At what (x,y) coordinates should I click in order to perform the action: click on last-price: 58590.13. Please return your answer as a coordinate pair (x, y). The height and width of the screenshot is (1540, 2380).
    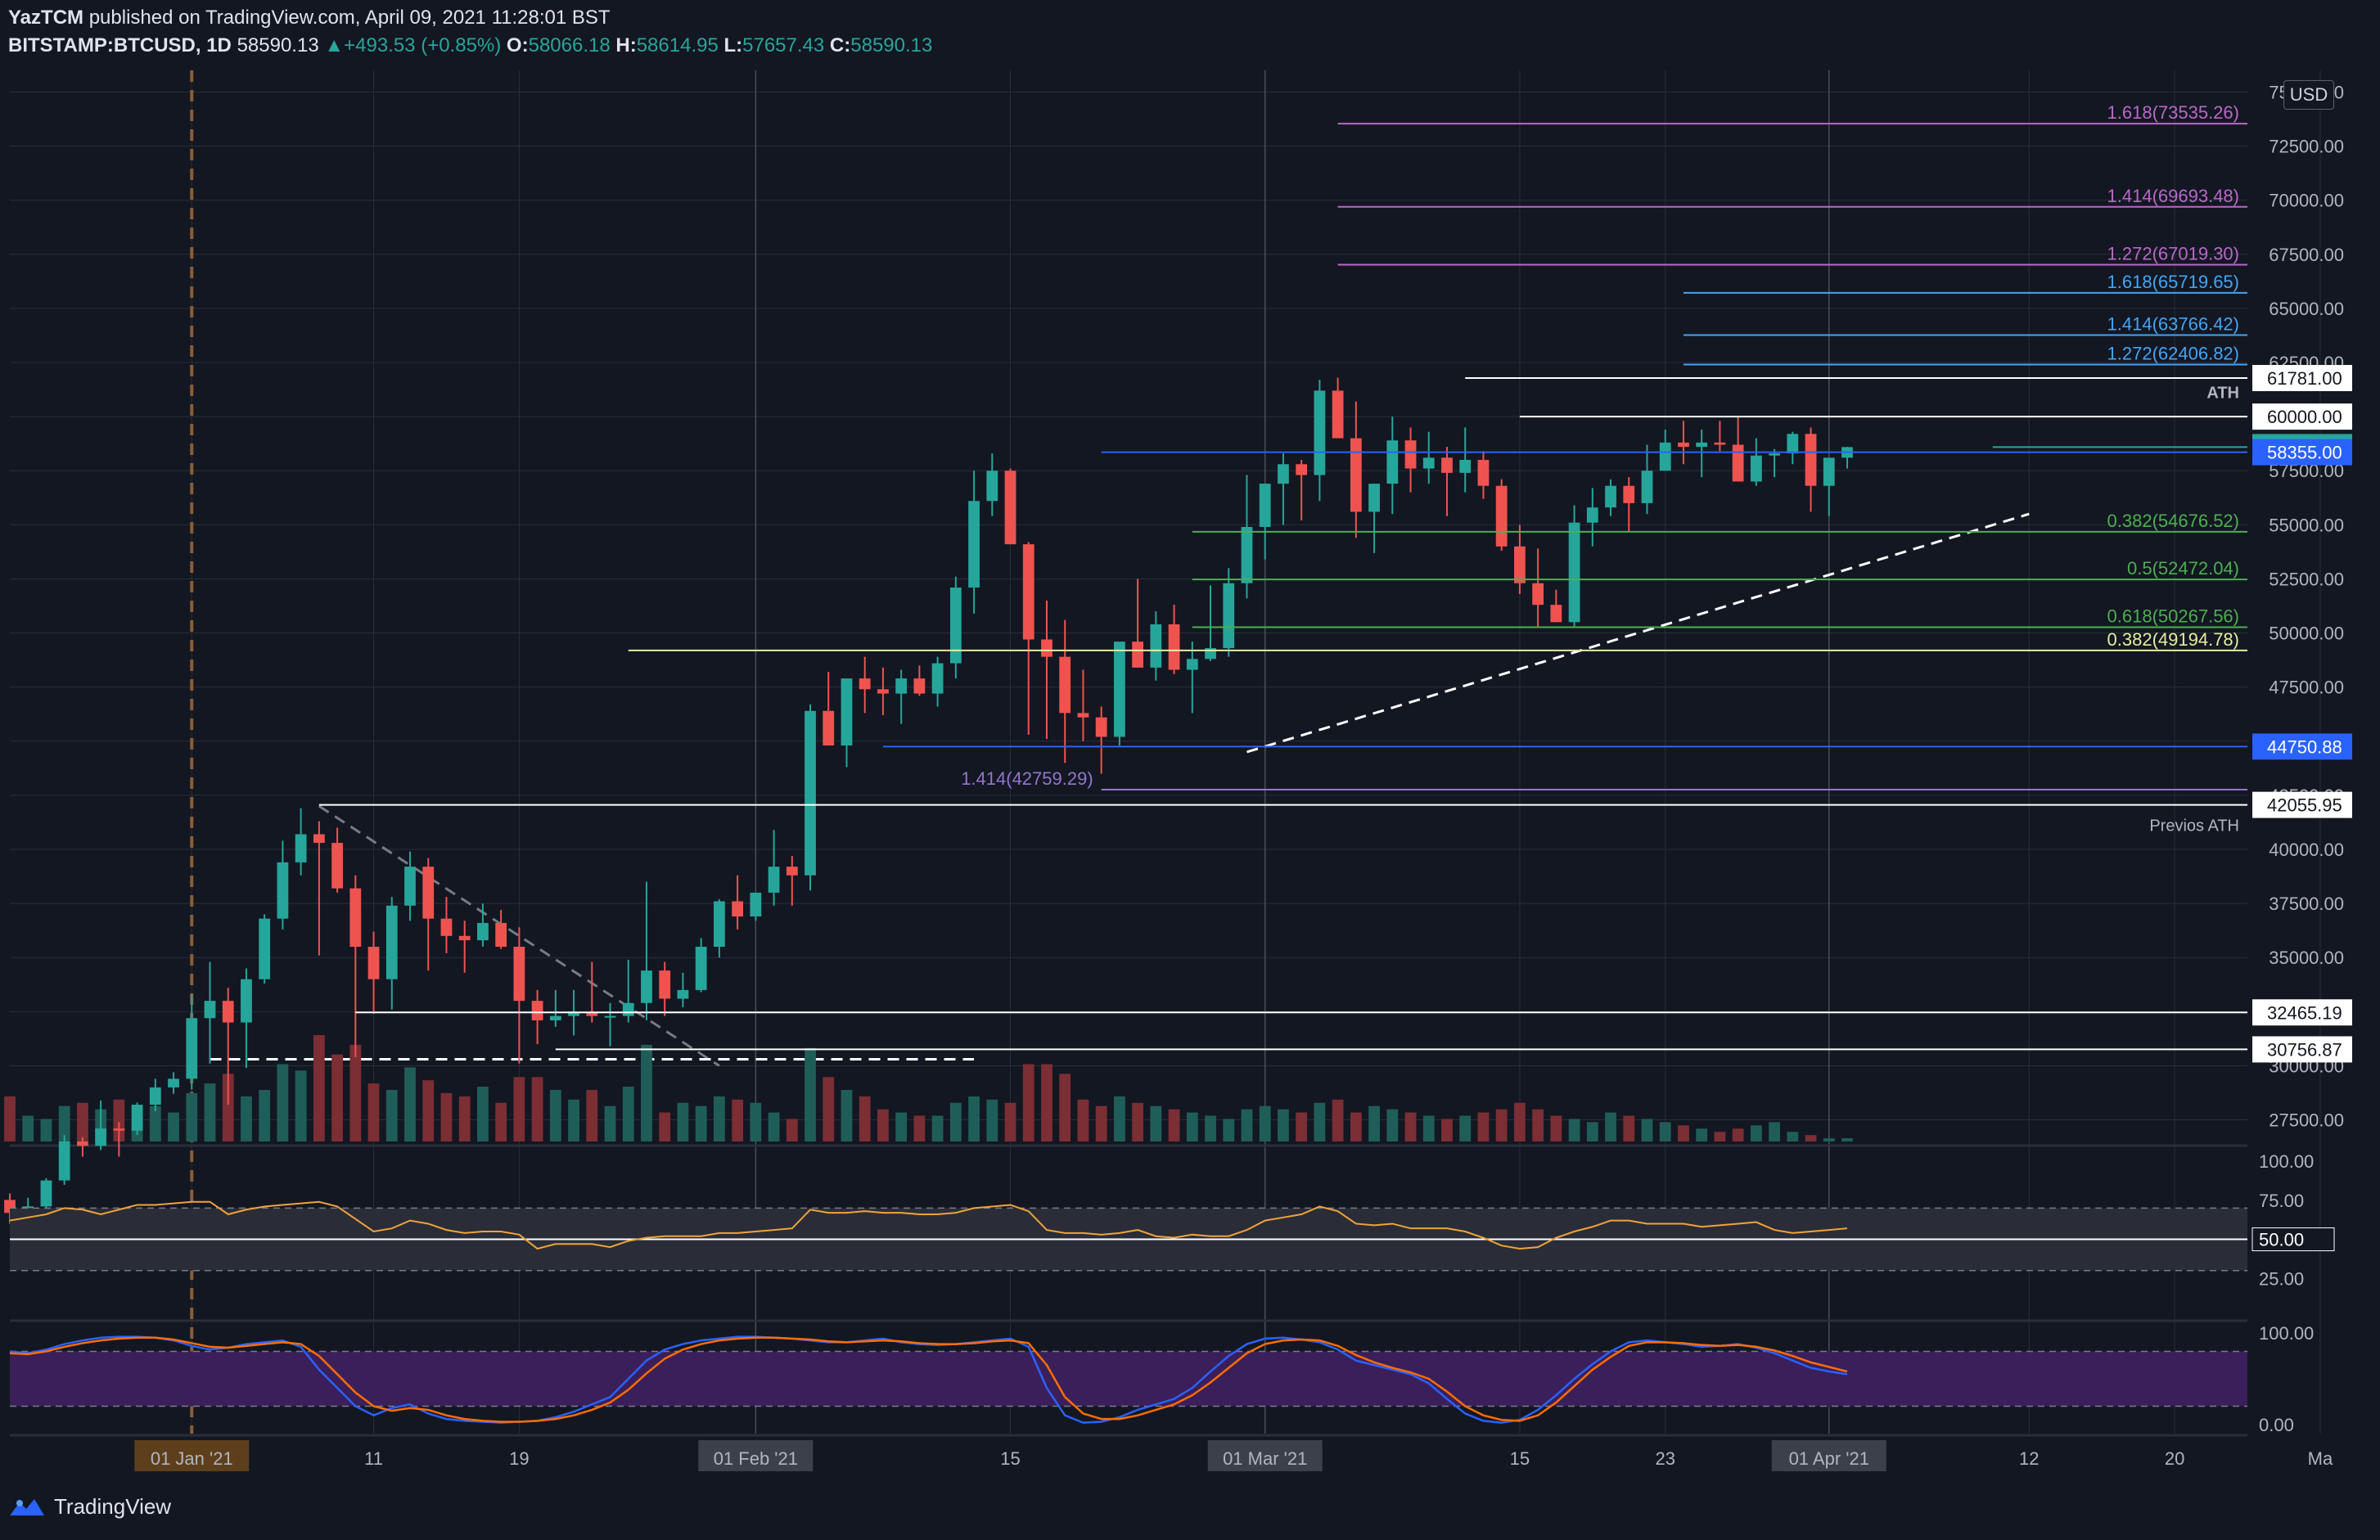
    Looking at the image, I should click on (278, 45).